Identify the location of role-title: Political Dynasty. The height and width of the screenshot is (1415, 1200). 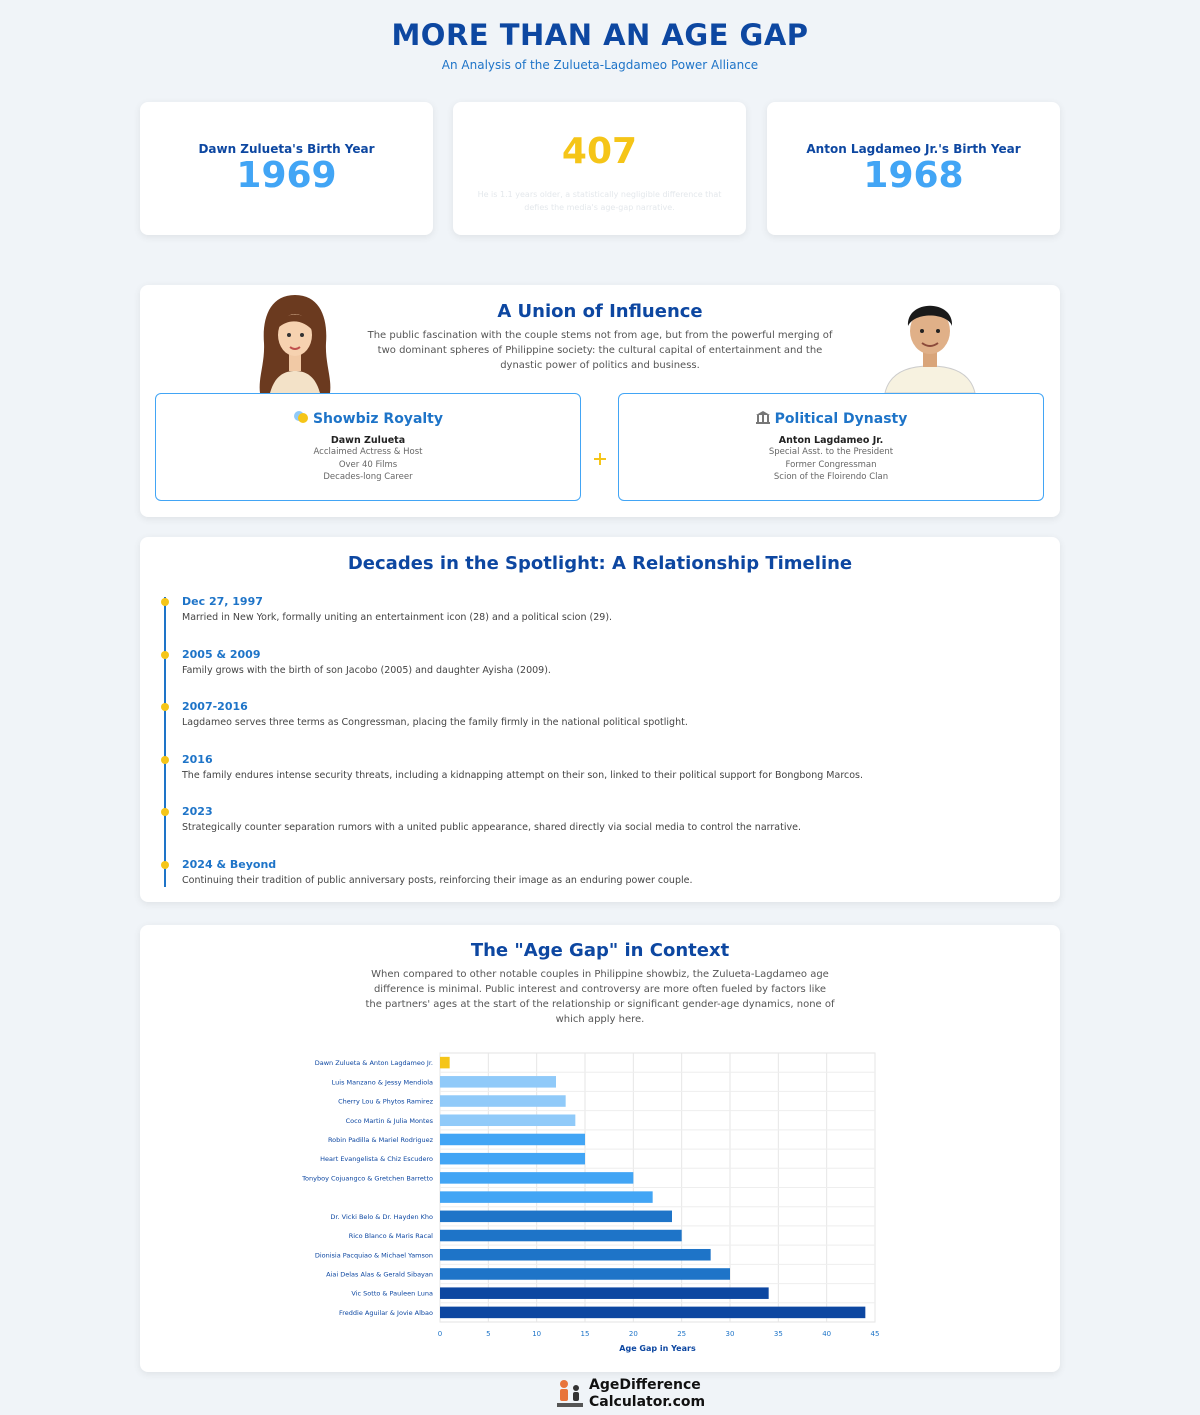
(831, 418).